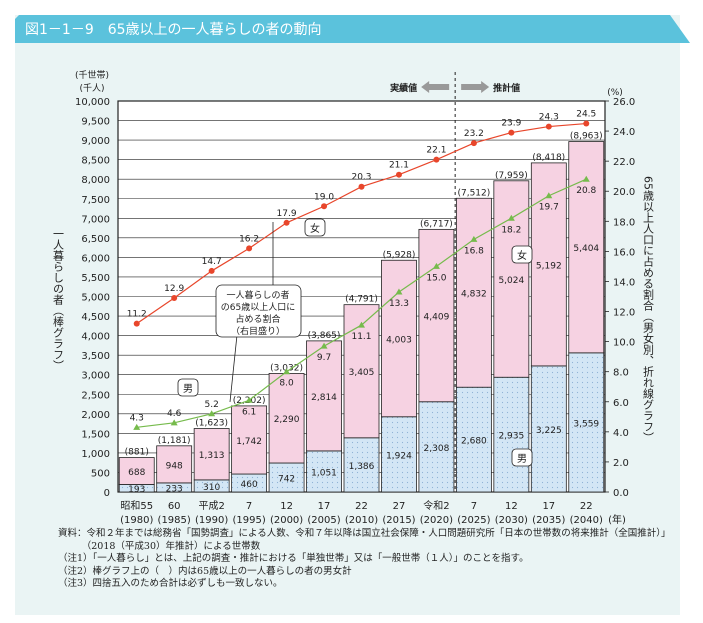 The height and width of the screenshot is (623, 703). What do you see at coordinates (249, 442) in the screenshot?
I see `bar-female-label: 1,742` at bounding box center [249, 442].